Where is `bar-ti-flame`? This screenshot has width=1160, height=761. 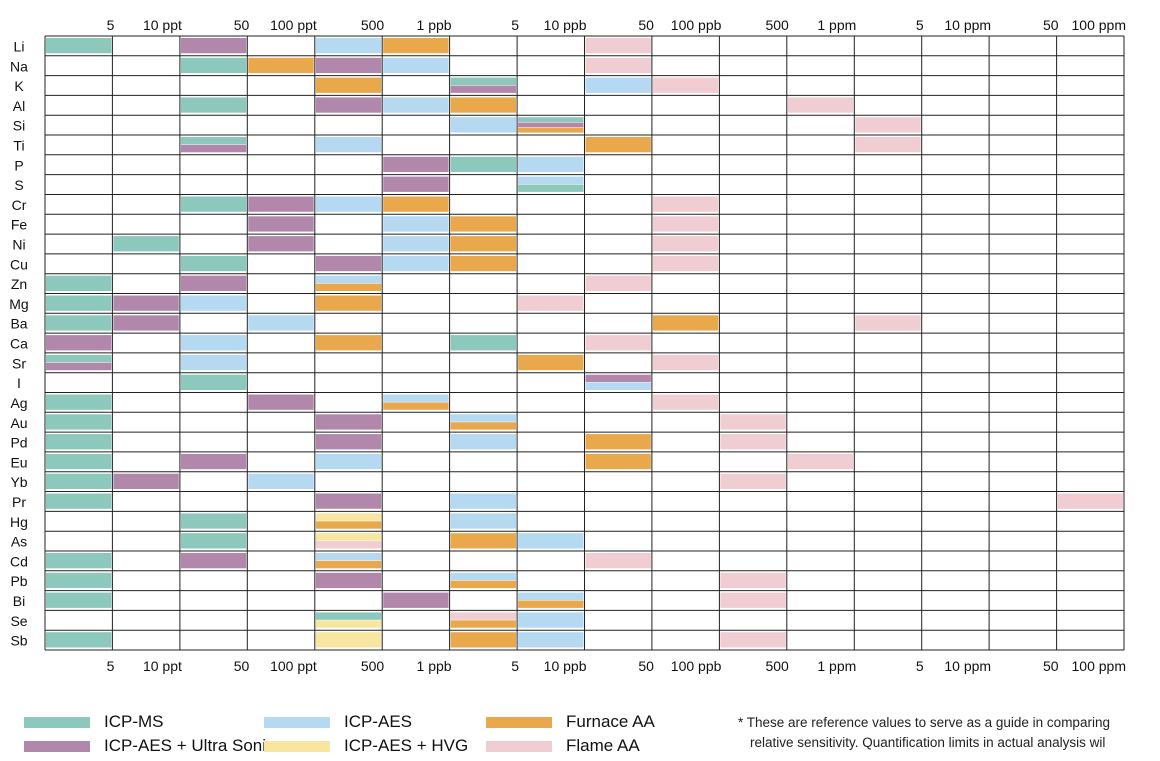
bar-ti-flame is located at coordinates (888, 145).